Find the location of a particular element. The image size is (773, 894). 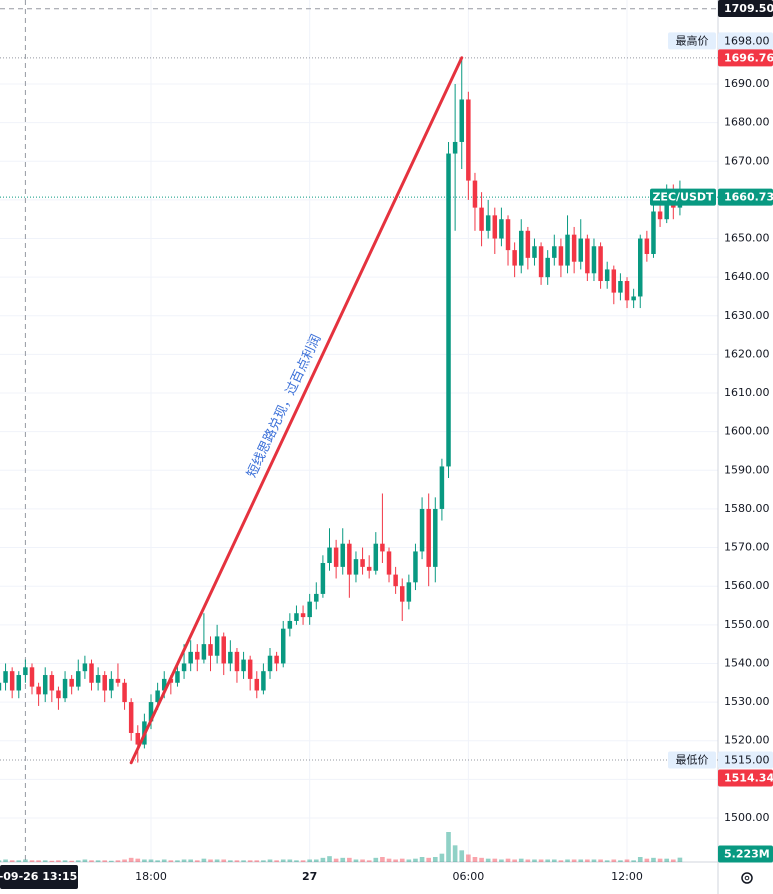

low-price-label: 1515.00 is located at coordinates (747, 760).